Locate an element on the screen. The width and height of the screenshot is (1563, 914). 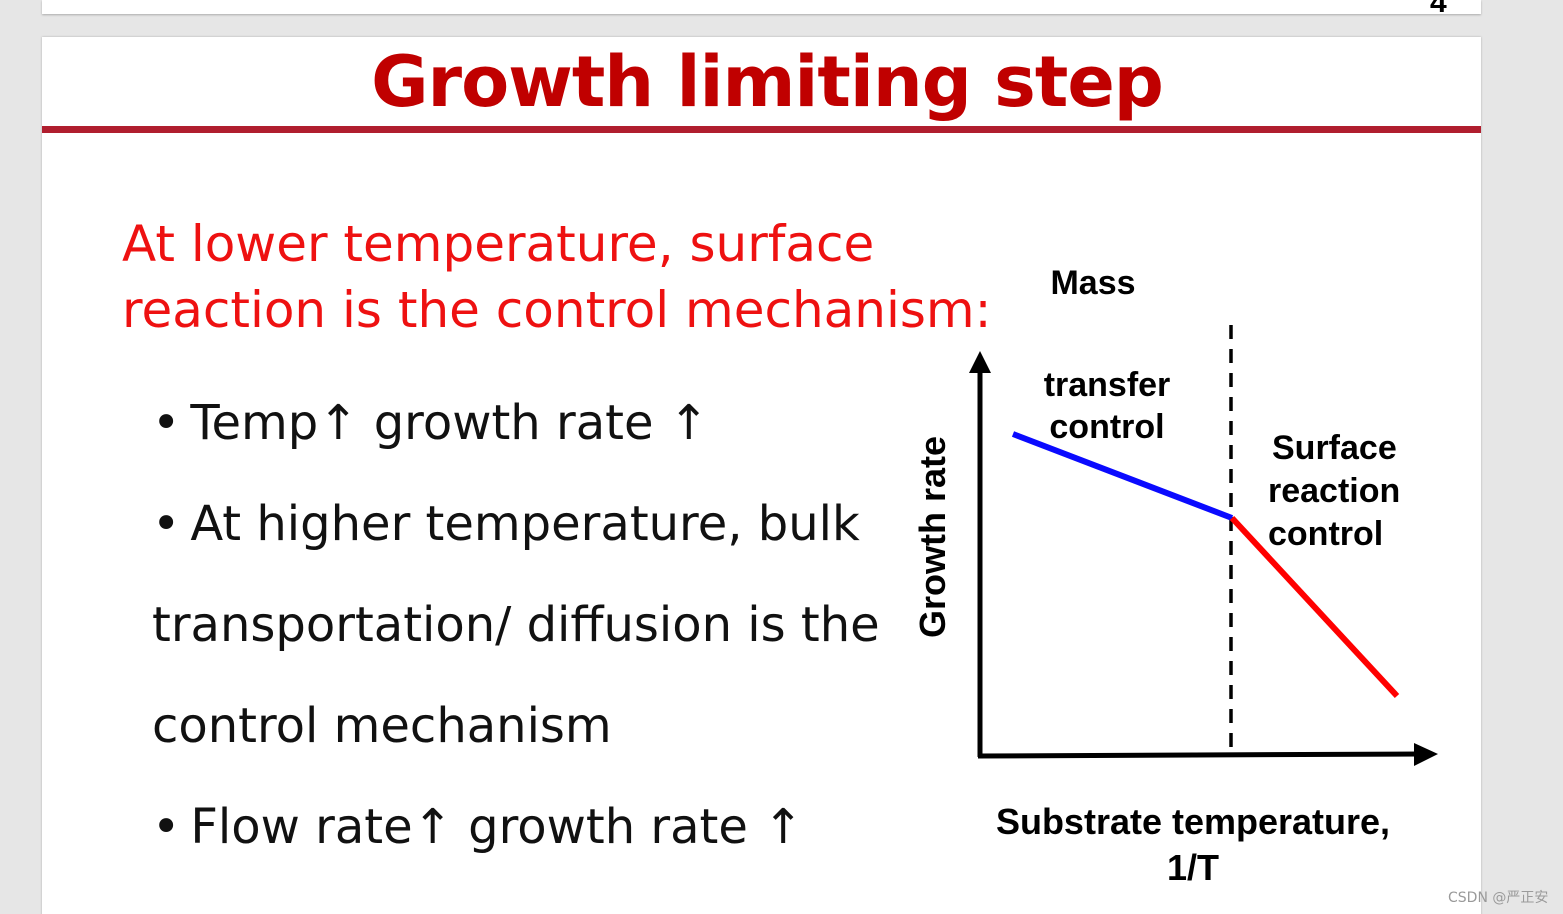
bullet-text: control mechanism is located at coordinates (382, 726).